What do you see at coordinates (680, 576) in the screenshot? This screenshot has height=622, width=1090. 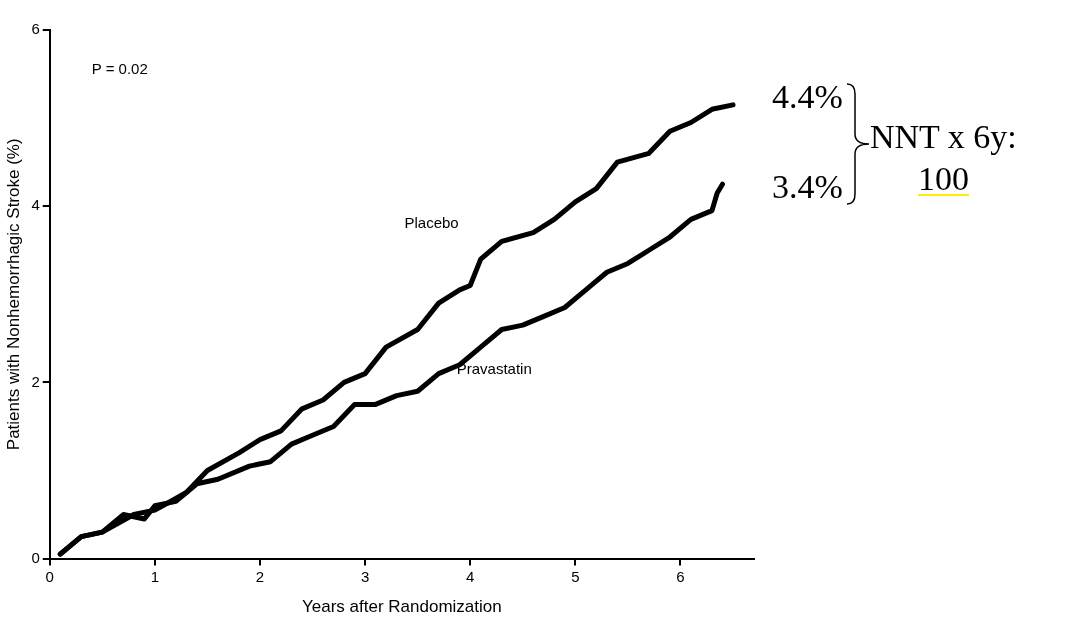 I see `x-tick-label: 6` at bounding box center [680, 576].